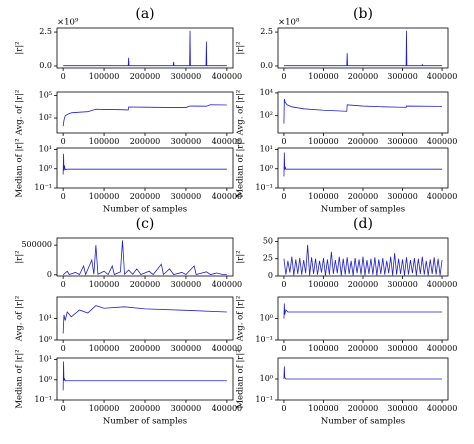  Describe the element at coordinates (363, 14) in the screenshot. I see `panel-label: (b)` at that location.